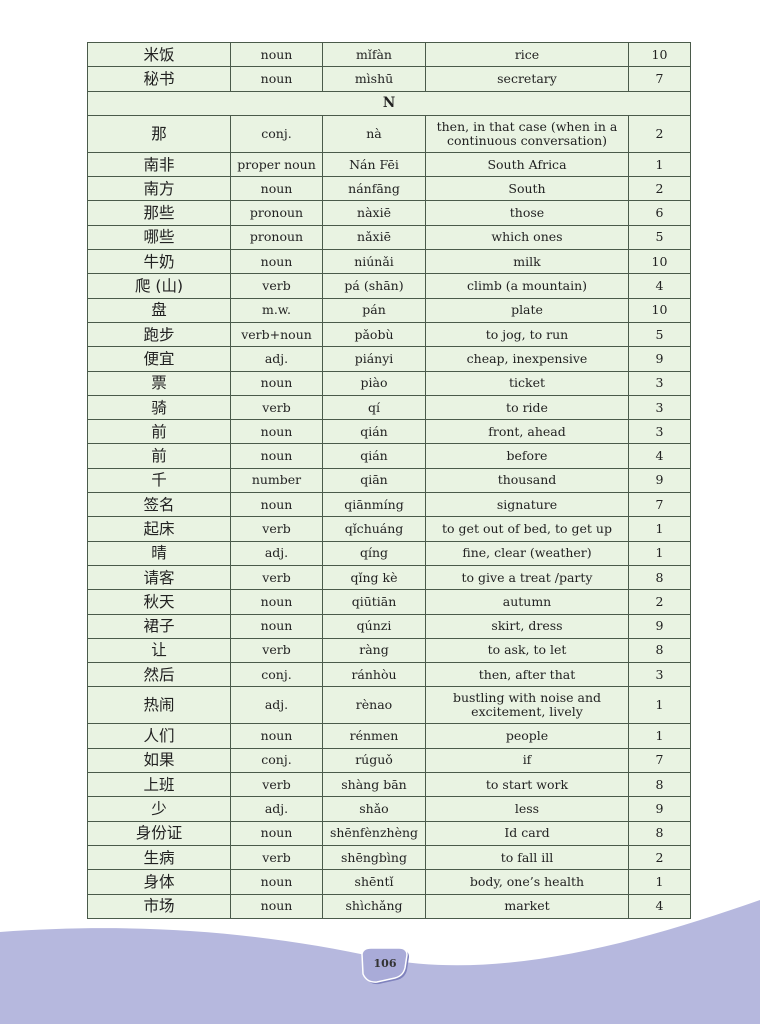 The width and height of the screenshot is (760, 1024). What do you see at coordinates (276, 310) in the screenshot?
I see `part-of-speech-cell: m.w.` at bounding box center [276, 310].